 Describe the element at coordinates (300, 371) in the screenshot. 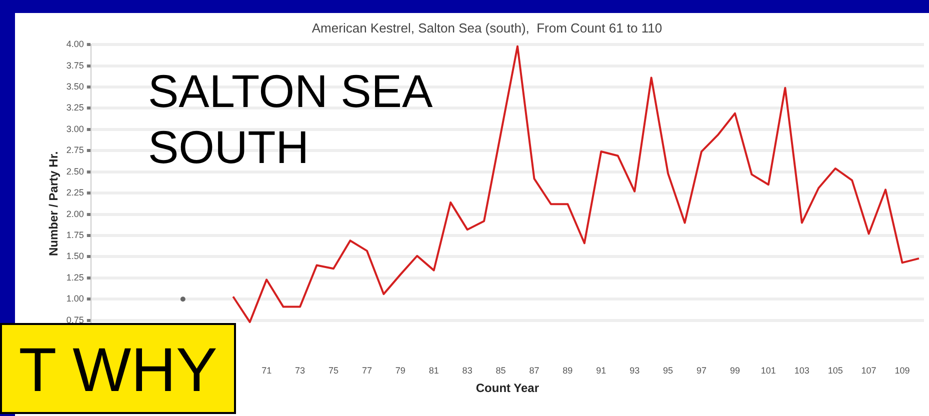

I see `x-tick-label: 73` at that location.